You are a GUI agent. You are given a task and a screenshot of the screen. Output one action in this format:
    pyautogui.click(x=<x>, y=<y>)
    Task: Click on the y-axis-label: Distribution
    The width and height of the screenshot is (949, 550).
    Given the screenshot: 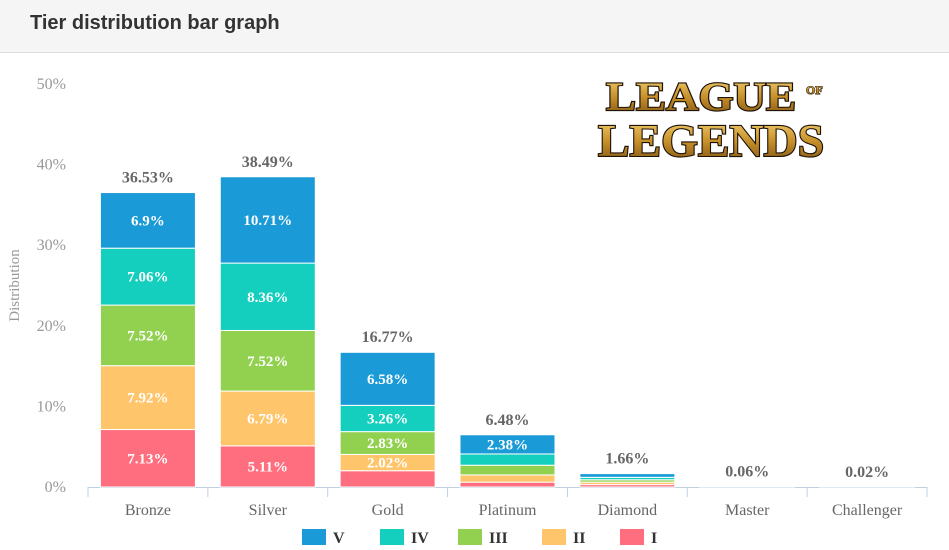 What is the action you would take?
    pyautogui.click(x=15, y=285)
    